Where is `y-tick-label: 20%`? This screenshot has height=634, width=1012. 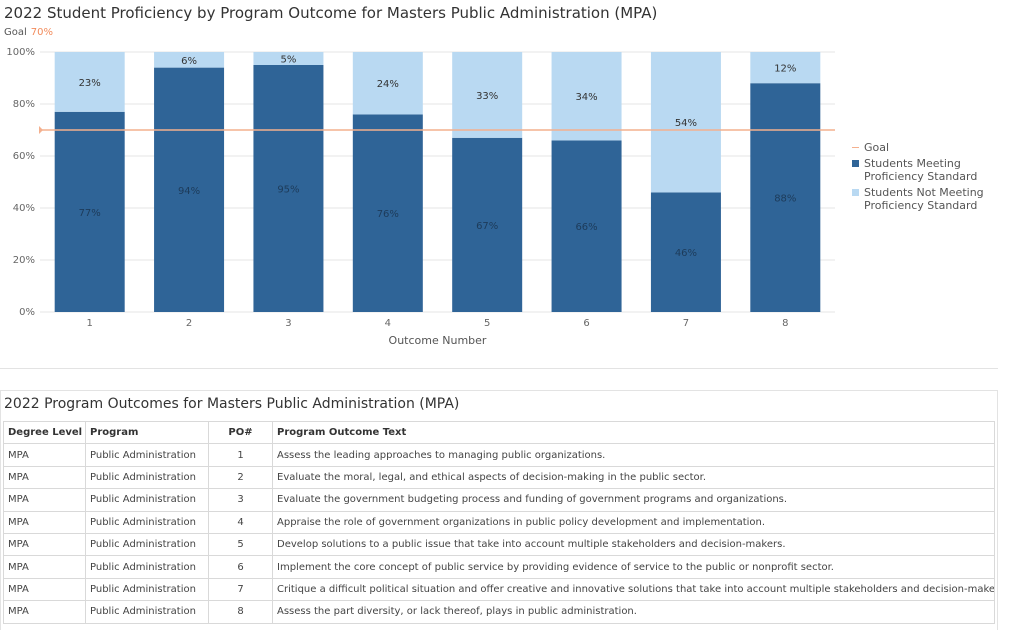 y-tick-label: 20% is located at coordinates (24, 260).